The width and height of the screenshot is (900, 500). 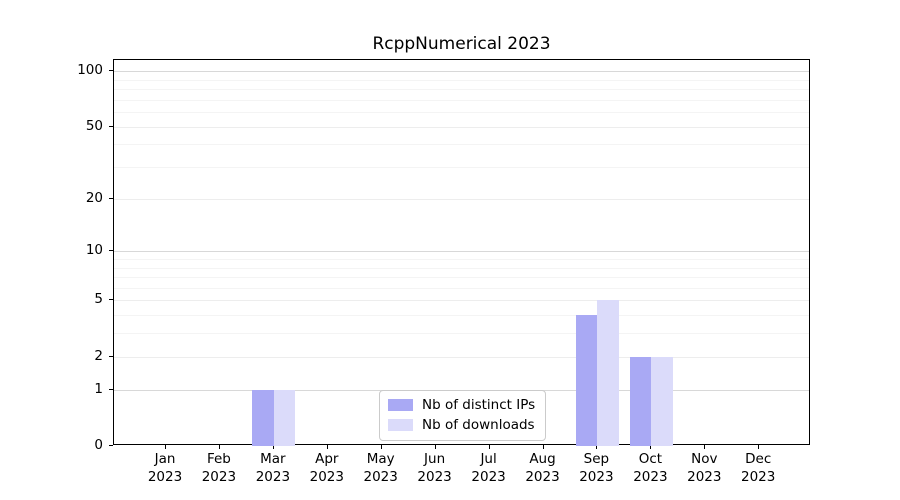 What do you see at coordinates (326, 468) in the screenshot?
I see `x-tick-label-apr: Apr 2023` at bounding box center [326, 468].